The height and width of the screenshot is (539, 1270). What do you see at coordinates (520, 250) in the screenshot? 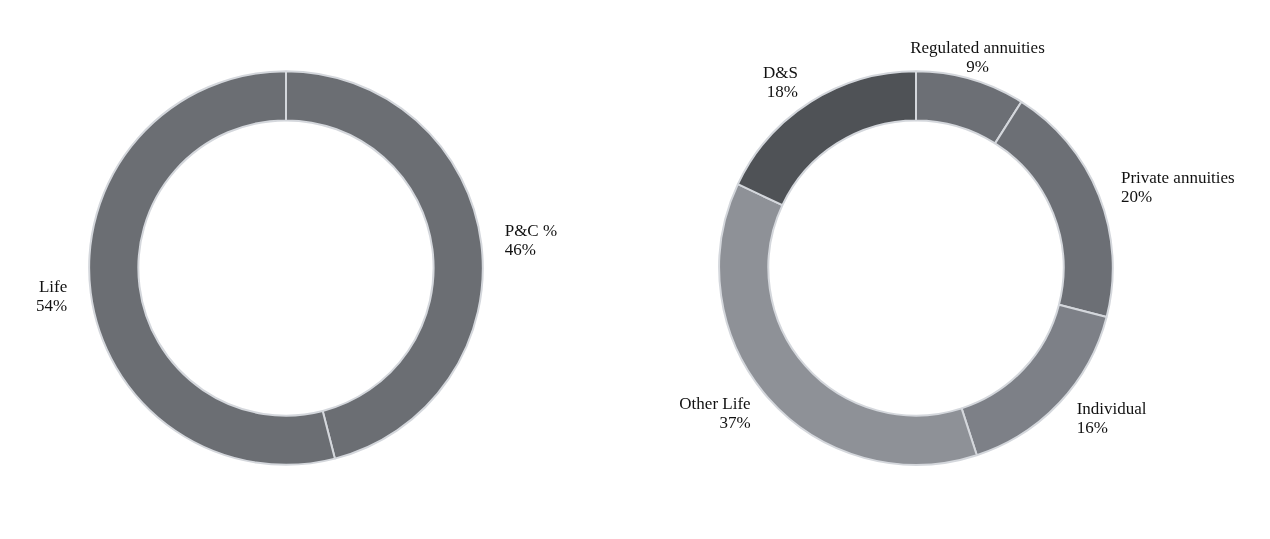
I see `data-label: 46%` at bounding box center [520, 250].